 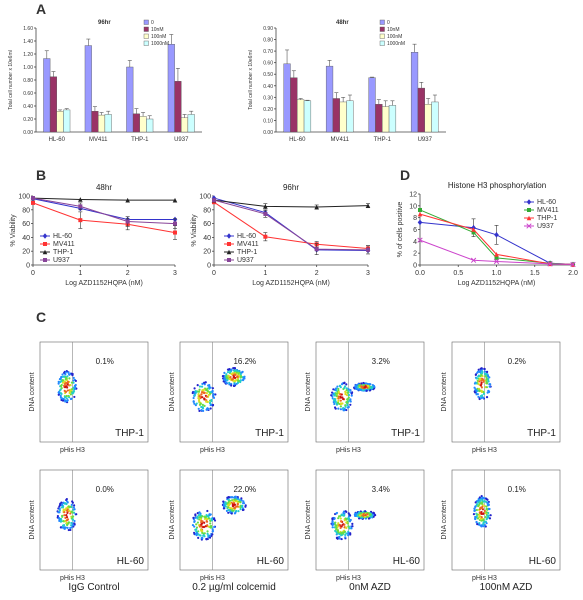 I want to click on legend-swatch, so click(x=382, y=29).